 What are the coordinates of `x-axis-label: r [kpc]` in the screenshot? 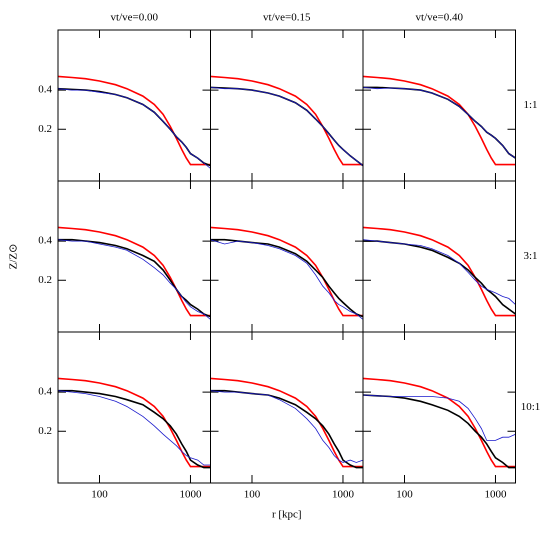 It's located at (287, 515).